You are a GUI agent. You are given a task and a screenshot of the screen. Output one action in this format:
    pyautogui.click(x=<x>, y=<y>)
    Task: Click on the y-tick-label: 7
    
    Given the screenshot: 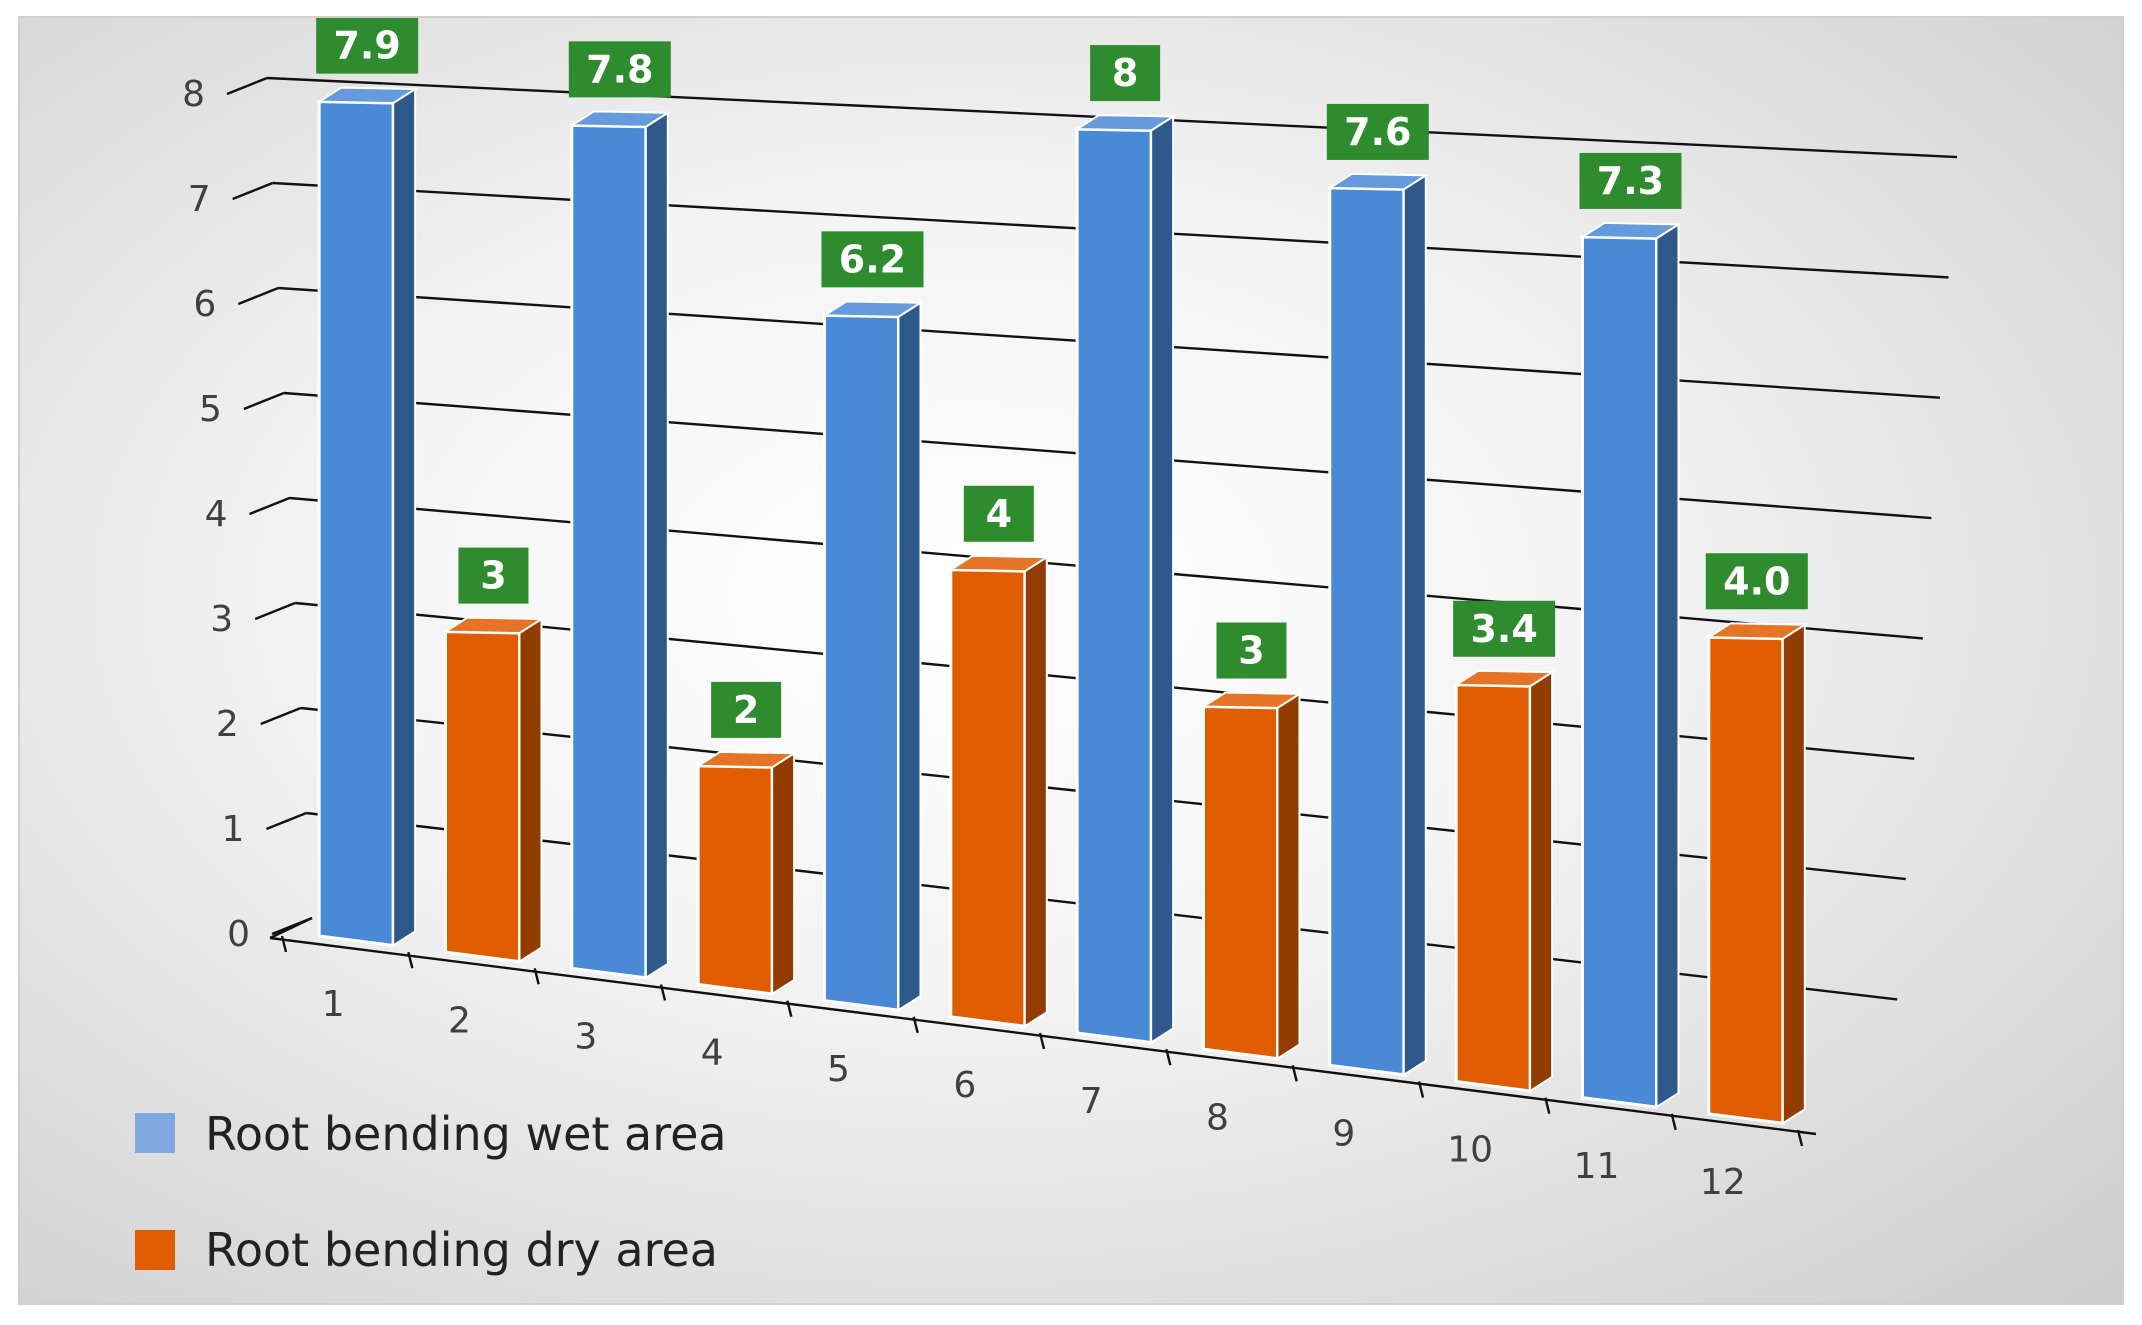 What is the action you would take?
    pyautogui.click(x=199, y=199)
    